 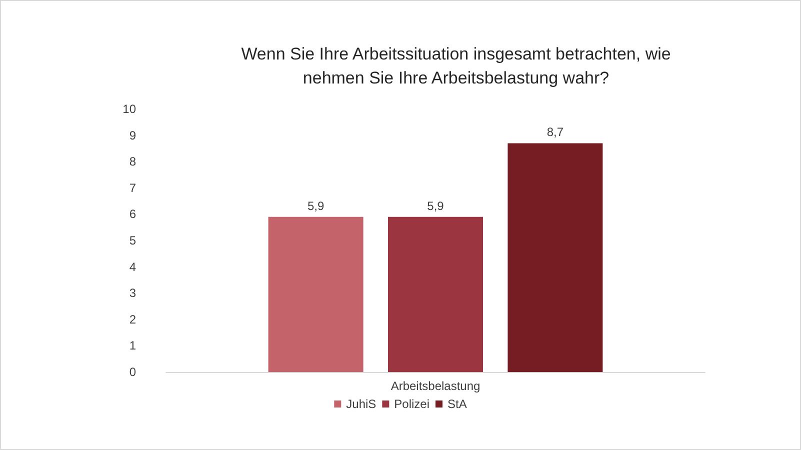 I want to click on legend-label: JuhiS, so click(x=361, y=404).